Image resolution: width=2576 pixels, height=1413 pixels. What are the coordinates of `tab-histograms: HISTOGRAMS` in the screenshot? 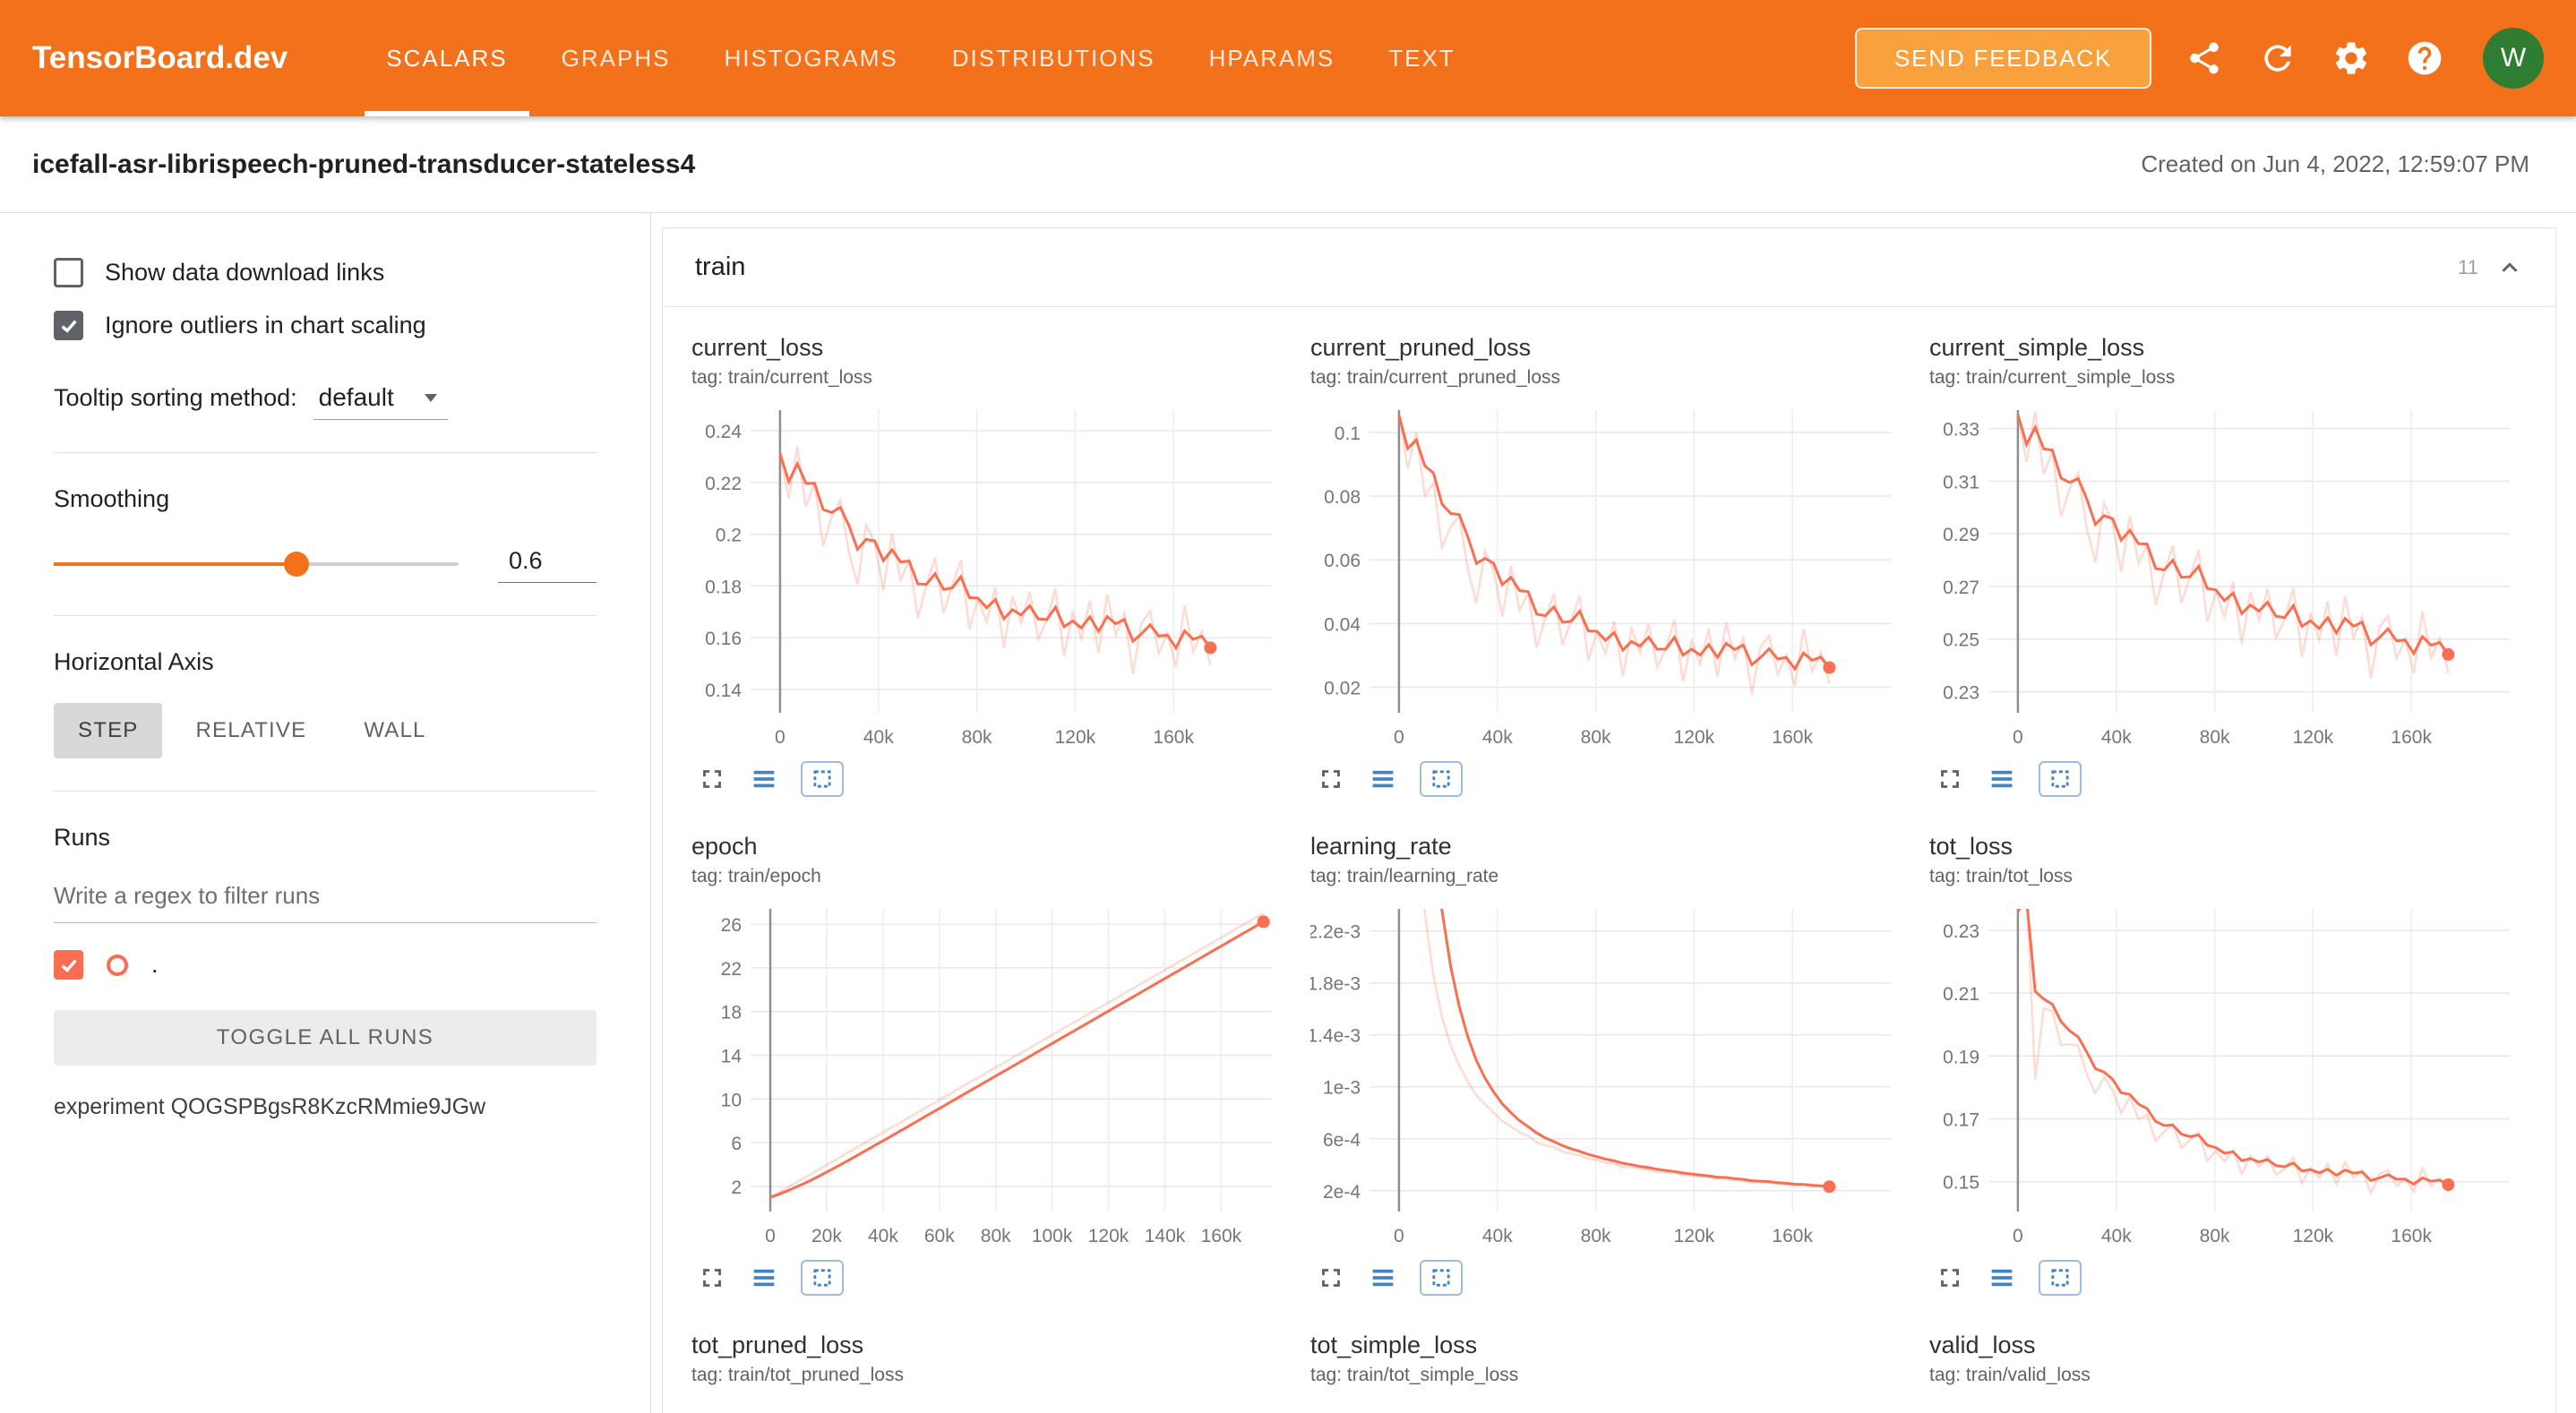 It's located at (811, 58).